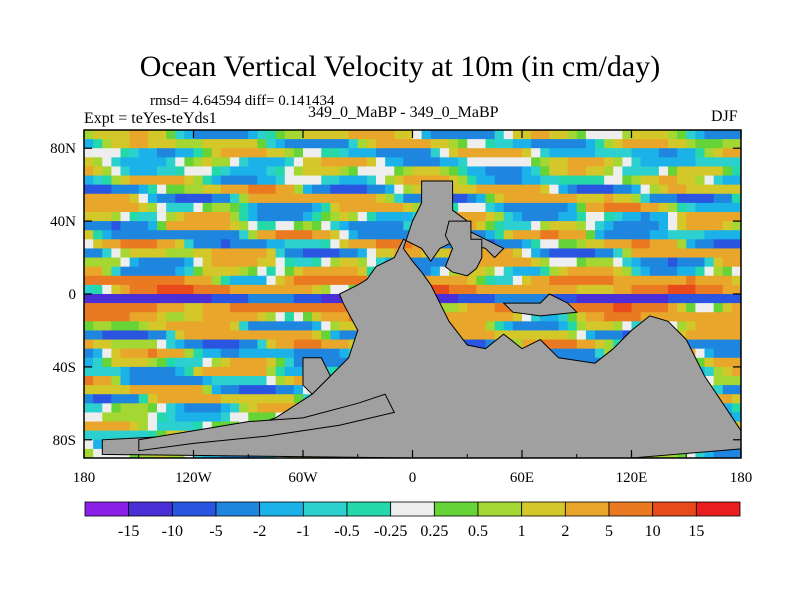 The image size is (800, 600). I want to click on colorbar-label: -10, so click(172, 531).